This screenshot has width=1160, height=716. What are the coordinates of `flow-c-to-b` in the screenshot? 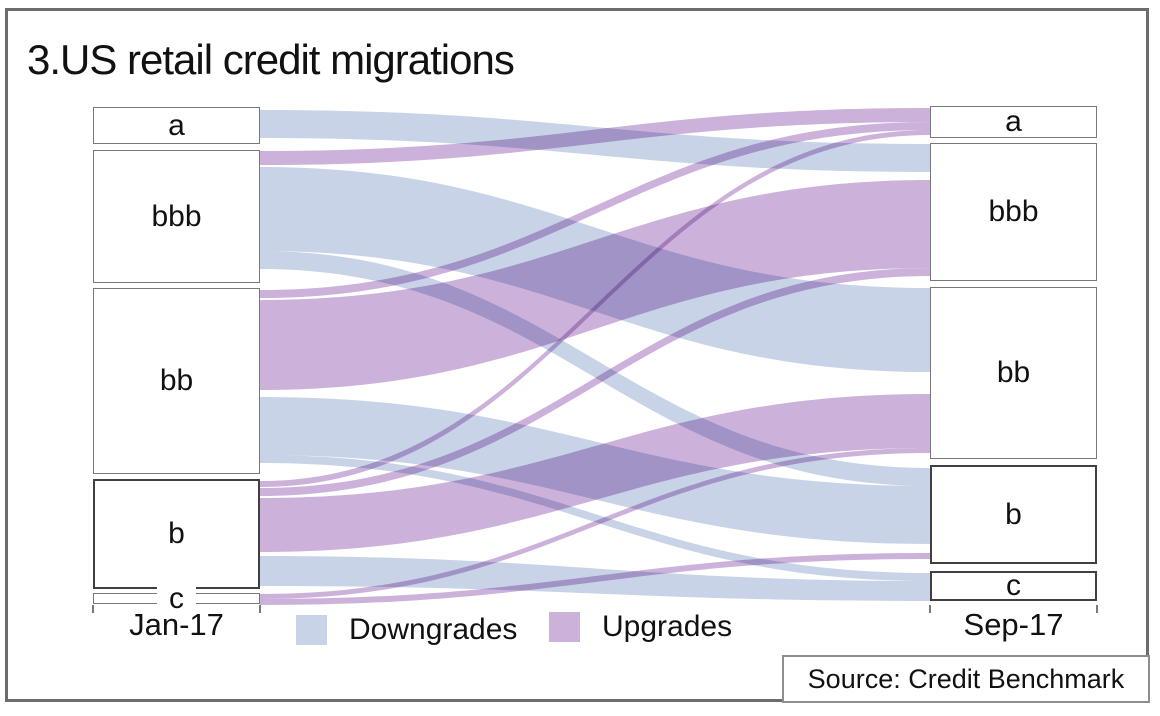 It's located at (595, 579).